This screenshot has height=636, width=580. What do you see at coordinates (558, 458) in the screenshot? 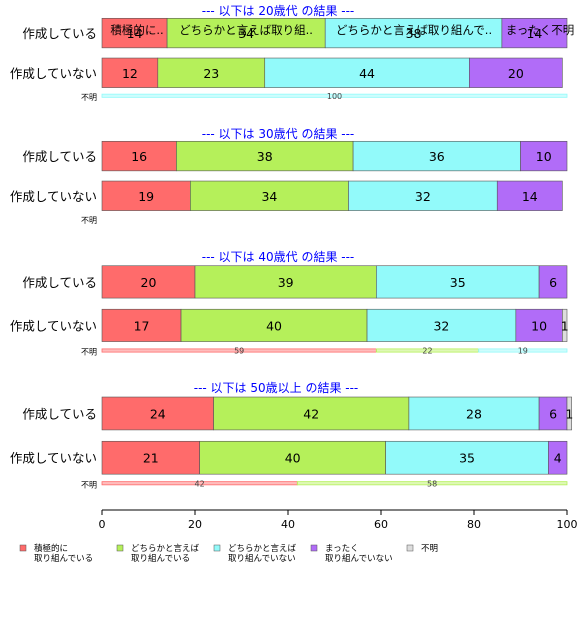
I see `segment-value-label: 4` at bounding box center [558, 458].